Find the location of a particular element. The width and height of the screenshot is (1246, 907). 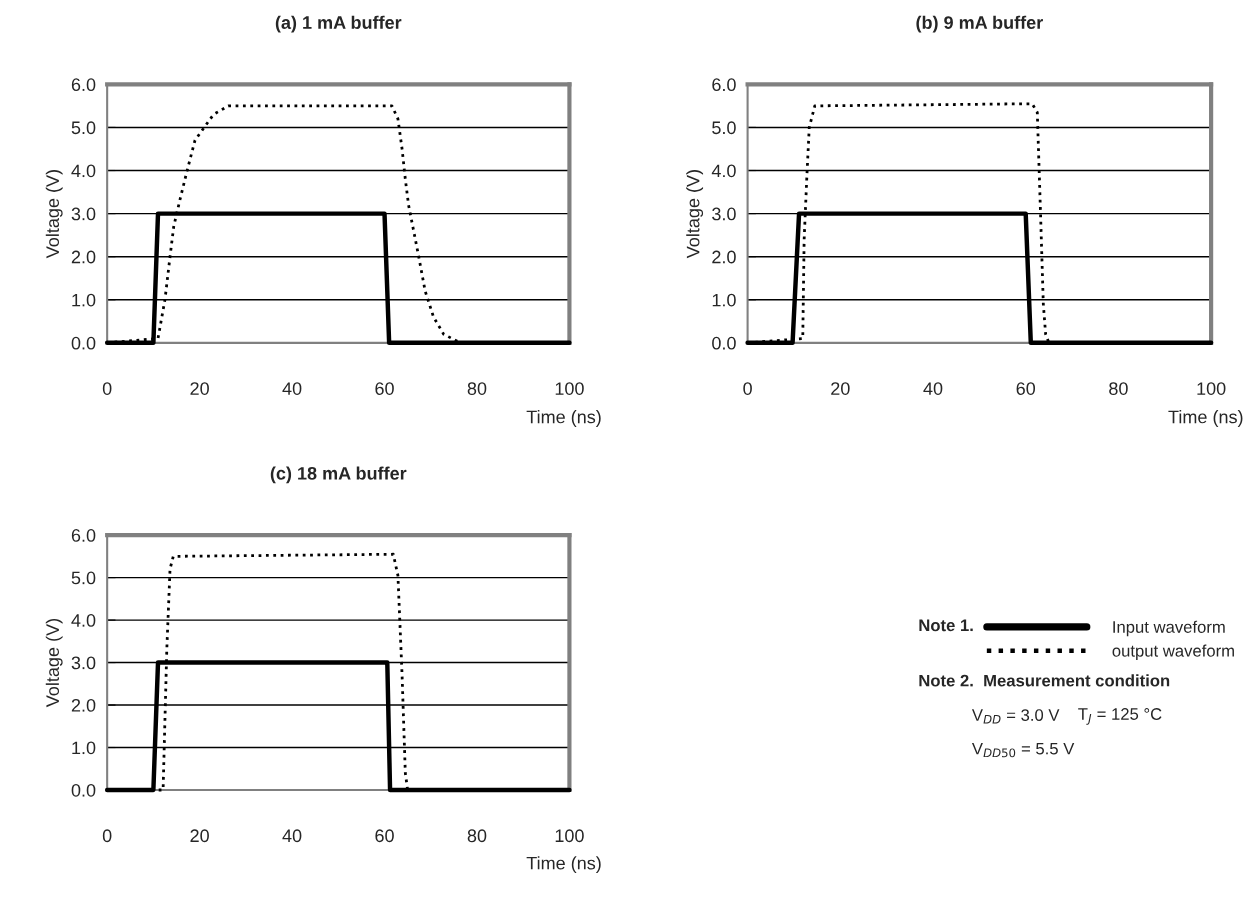

chart-title: (a) 1 mA buffer is located at coordinates (338, 24).